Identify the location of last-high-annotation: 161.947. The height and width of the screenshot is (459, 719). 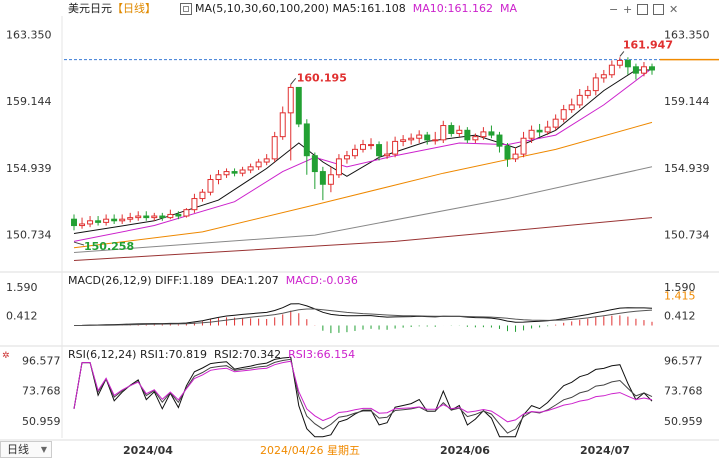
(648, 44).